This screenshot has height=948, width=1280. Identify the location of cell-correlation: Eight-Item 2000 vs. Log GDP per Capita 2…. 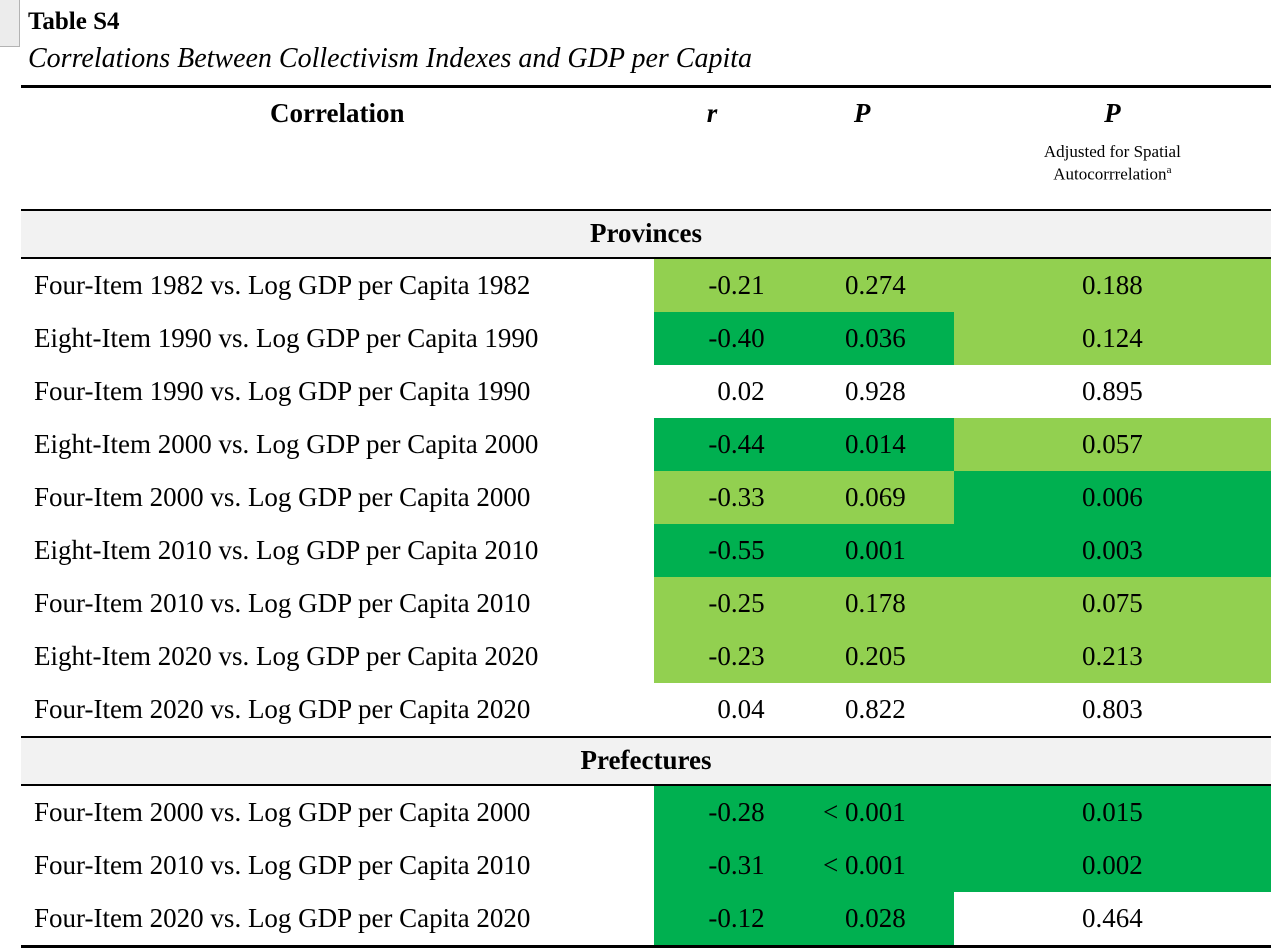
(286, 443).